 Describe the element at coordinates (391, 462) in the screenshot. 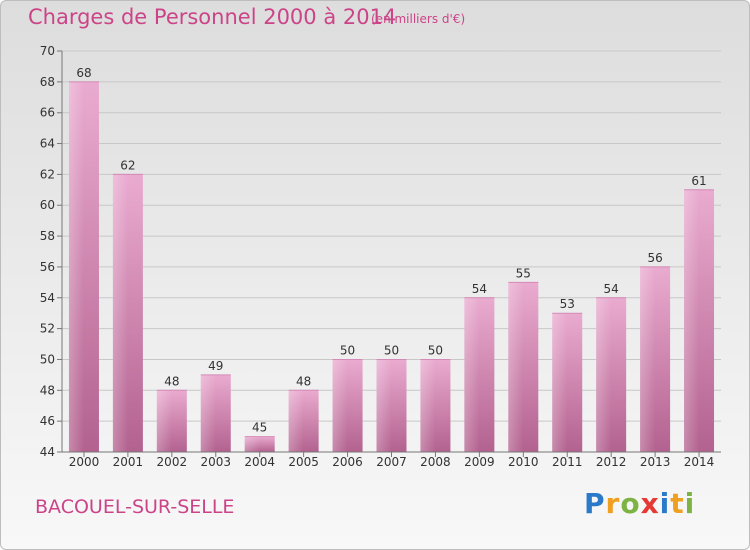

I see `x-tick-label: 2007` at that location.